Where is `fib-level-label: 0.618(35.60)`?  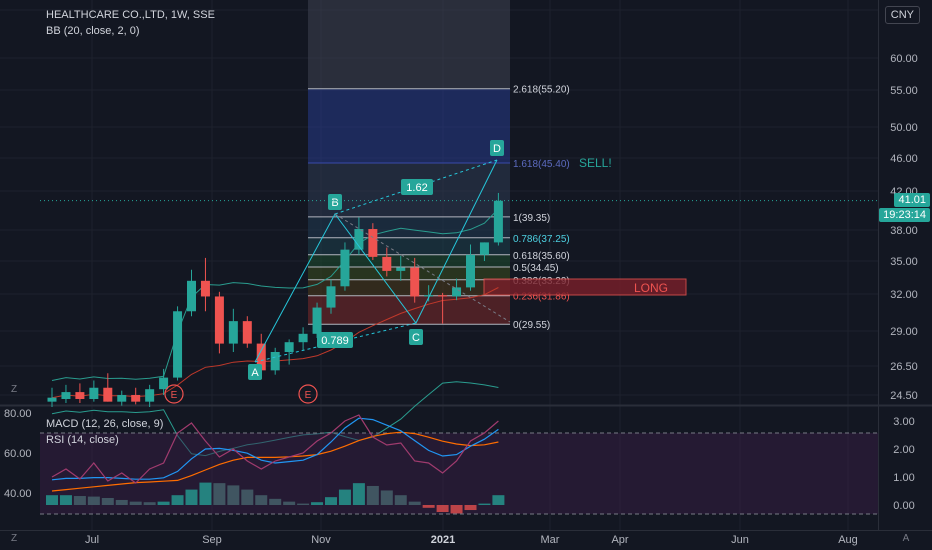
fib-level-label: 0.618(35.60) is located at coordinates (541, 256).